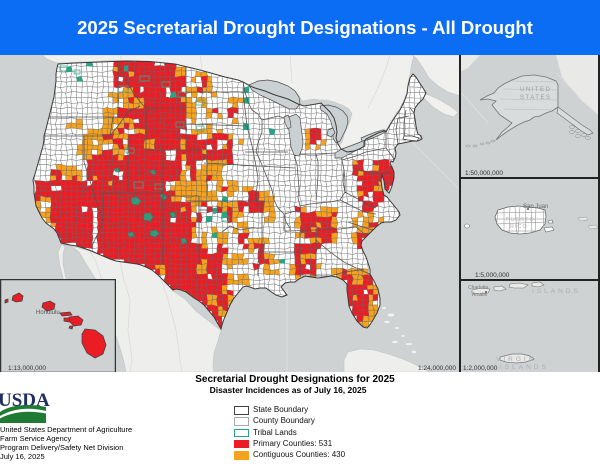  Describe the element at coordinates (520, 220) in the screenshot. I see `svg-text: PUERTO` at that location.